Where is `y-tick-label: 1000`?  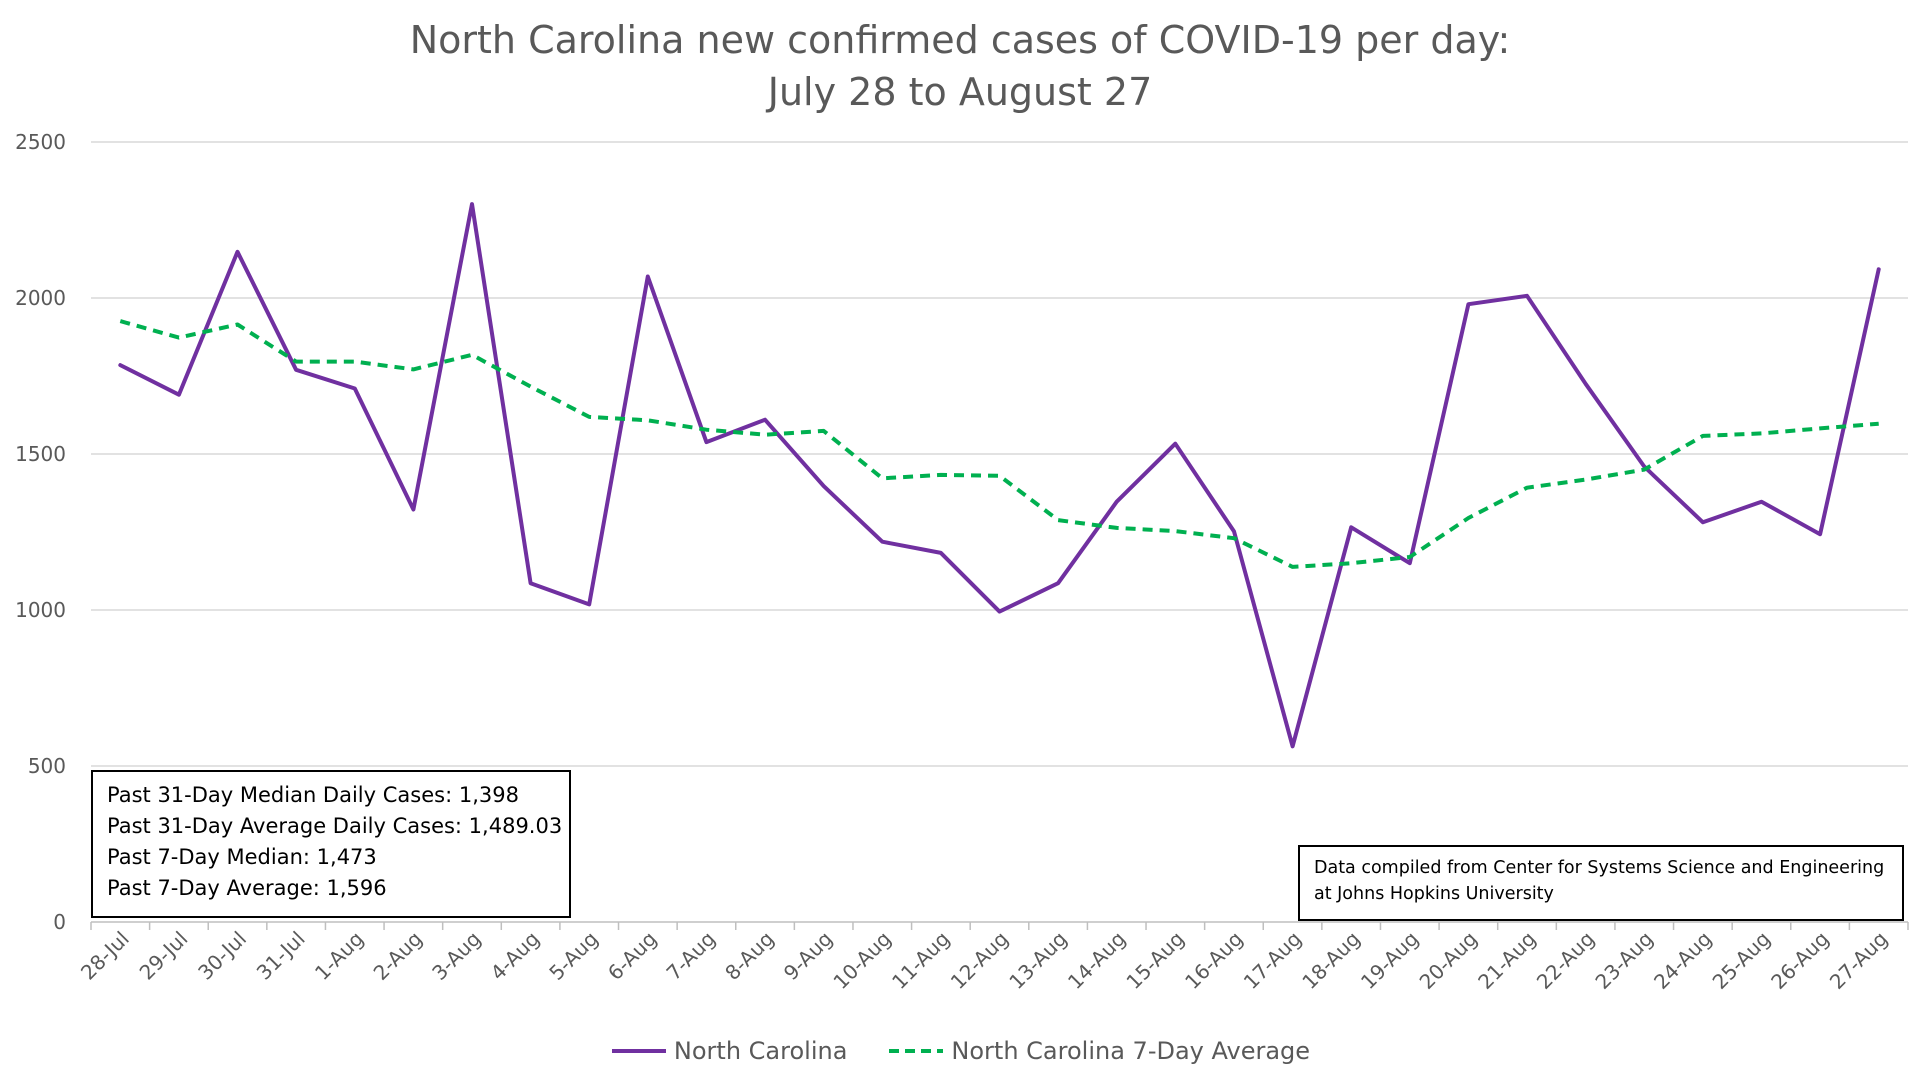
y-tick-label: 1000 is located at coordinates (40, 610).